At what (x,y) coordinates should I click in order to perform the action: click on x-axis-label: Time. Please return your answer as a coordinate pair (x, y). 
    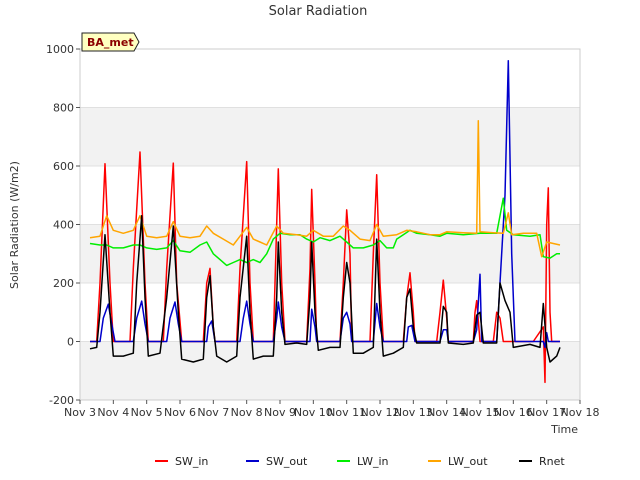
    Looking at the image, I should click on (564, 429).